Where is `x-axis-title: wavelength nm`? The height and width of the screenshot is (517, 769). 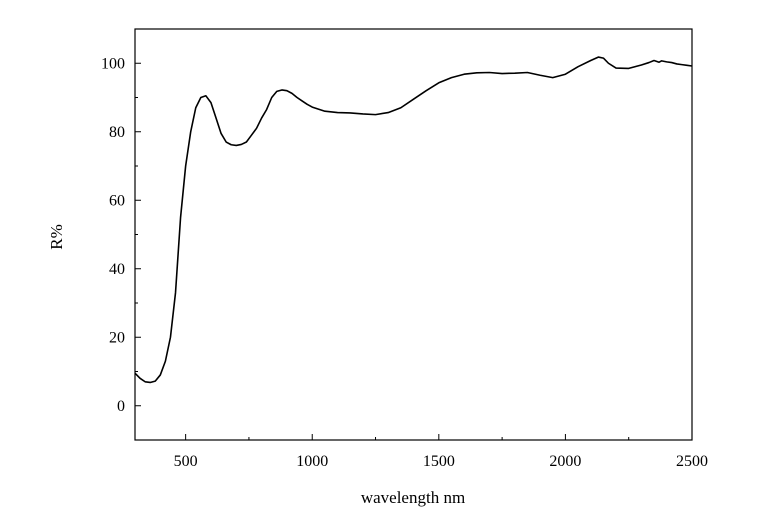 x-axis-title: wavelength nm is located at coordinates (413, 497).